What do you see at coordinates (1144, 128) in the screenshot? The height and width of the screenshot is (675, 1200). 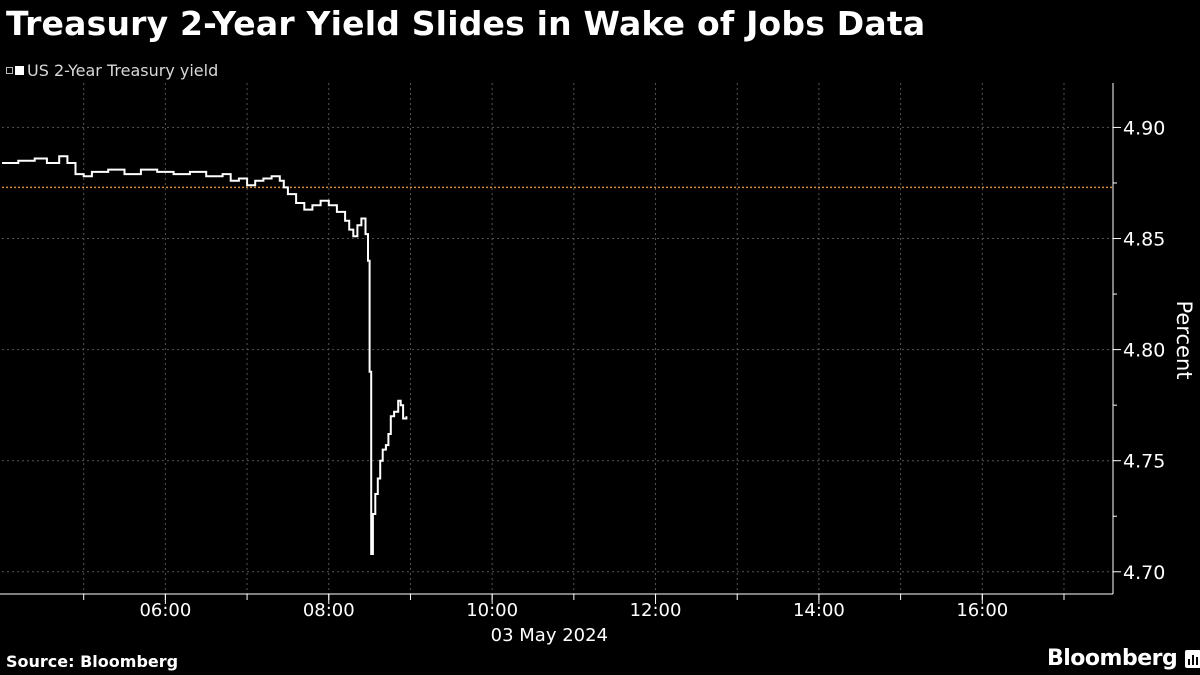 I see `y-tick-label: 4.90` at bounding box center [1144, 128].